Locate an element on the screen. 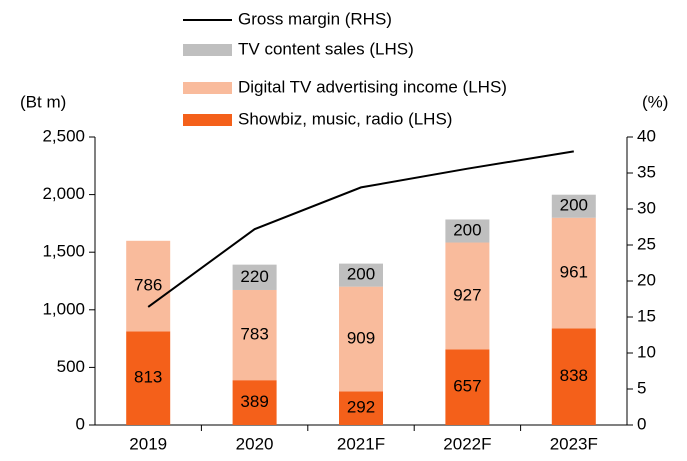  data-label: 786 is located at coordinates (148, 285).